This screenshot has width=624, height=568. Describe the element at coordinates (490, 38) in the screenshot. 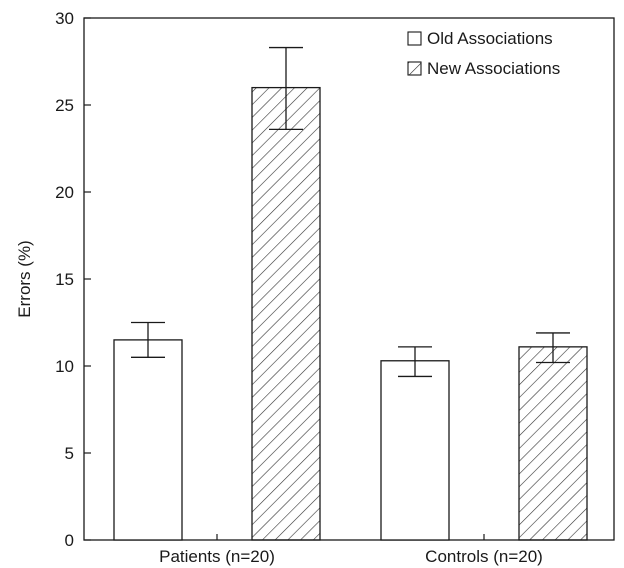

I see `legend-label-old: Old Associations` at that location.